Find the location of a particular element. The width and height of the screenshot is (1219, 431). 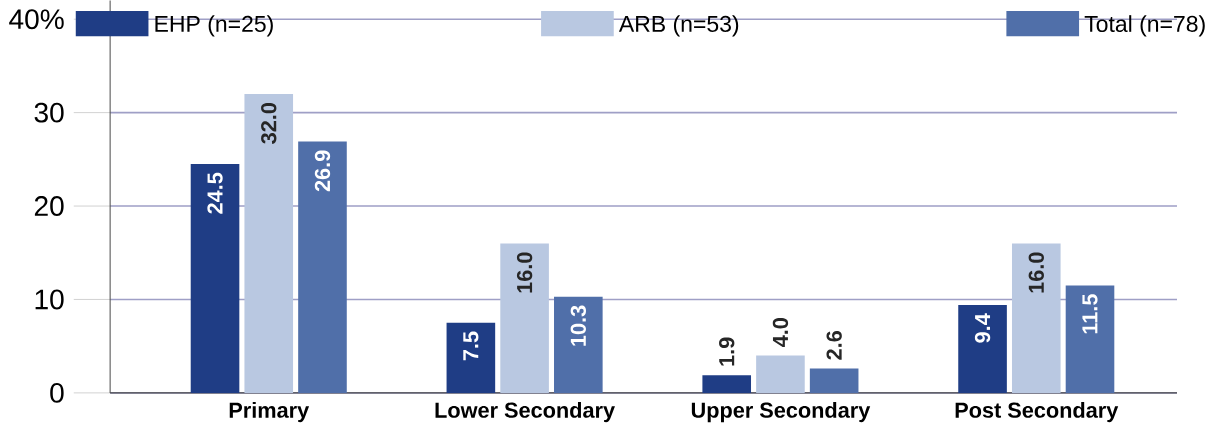

data-label: 10.3 is located at coordinates (578, 325).